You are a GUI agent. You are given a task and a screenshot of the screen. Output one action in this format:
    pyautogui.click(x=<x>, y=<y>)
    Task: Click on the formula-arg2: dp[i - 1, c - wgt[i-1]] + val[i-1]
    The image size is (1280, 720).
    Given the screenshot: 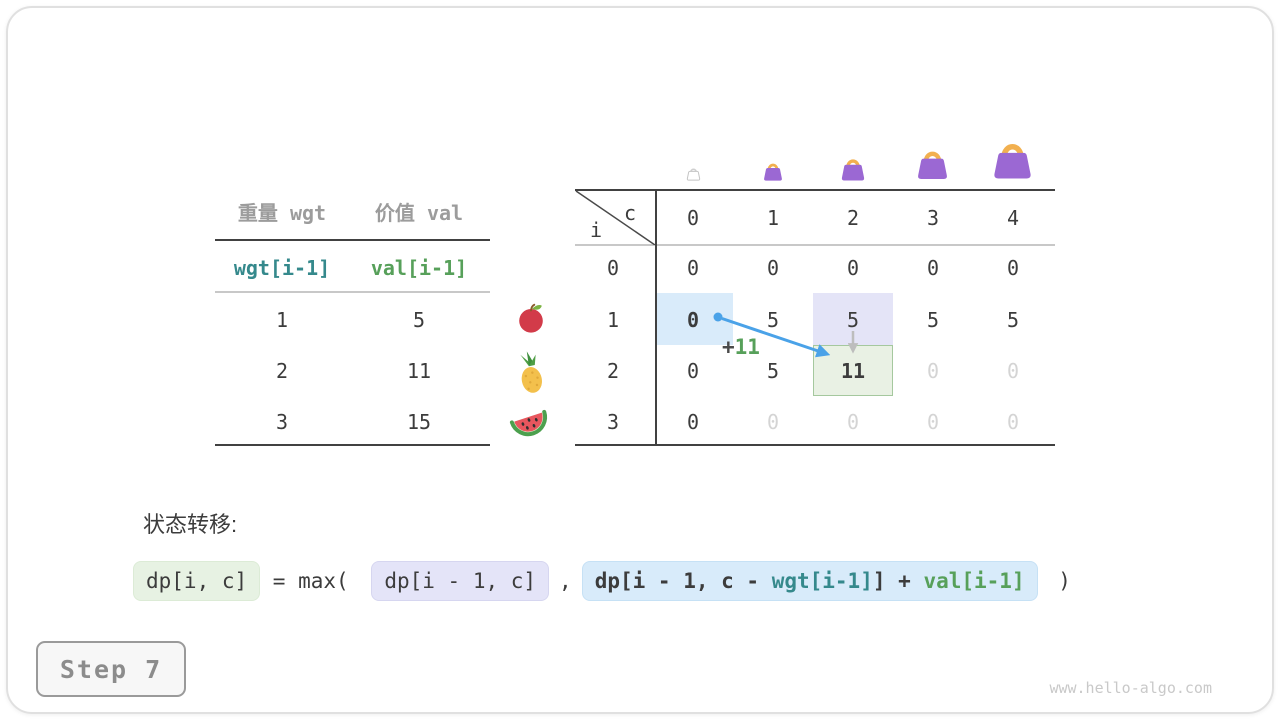 What is the action you would take?
    pyautogui.click(x=809, y=581)
    